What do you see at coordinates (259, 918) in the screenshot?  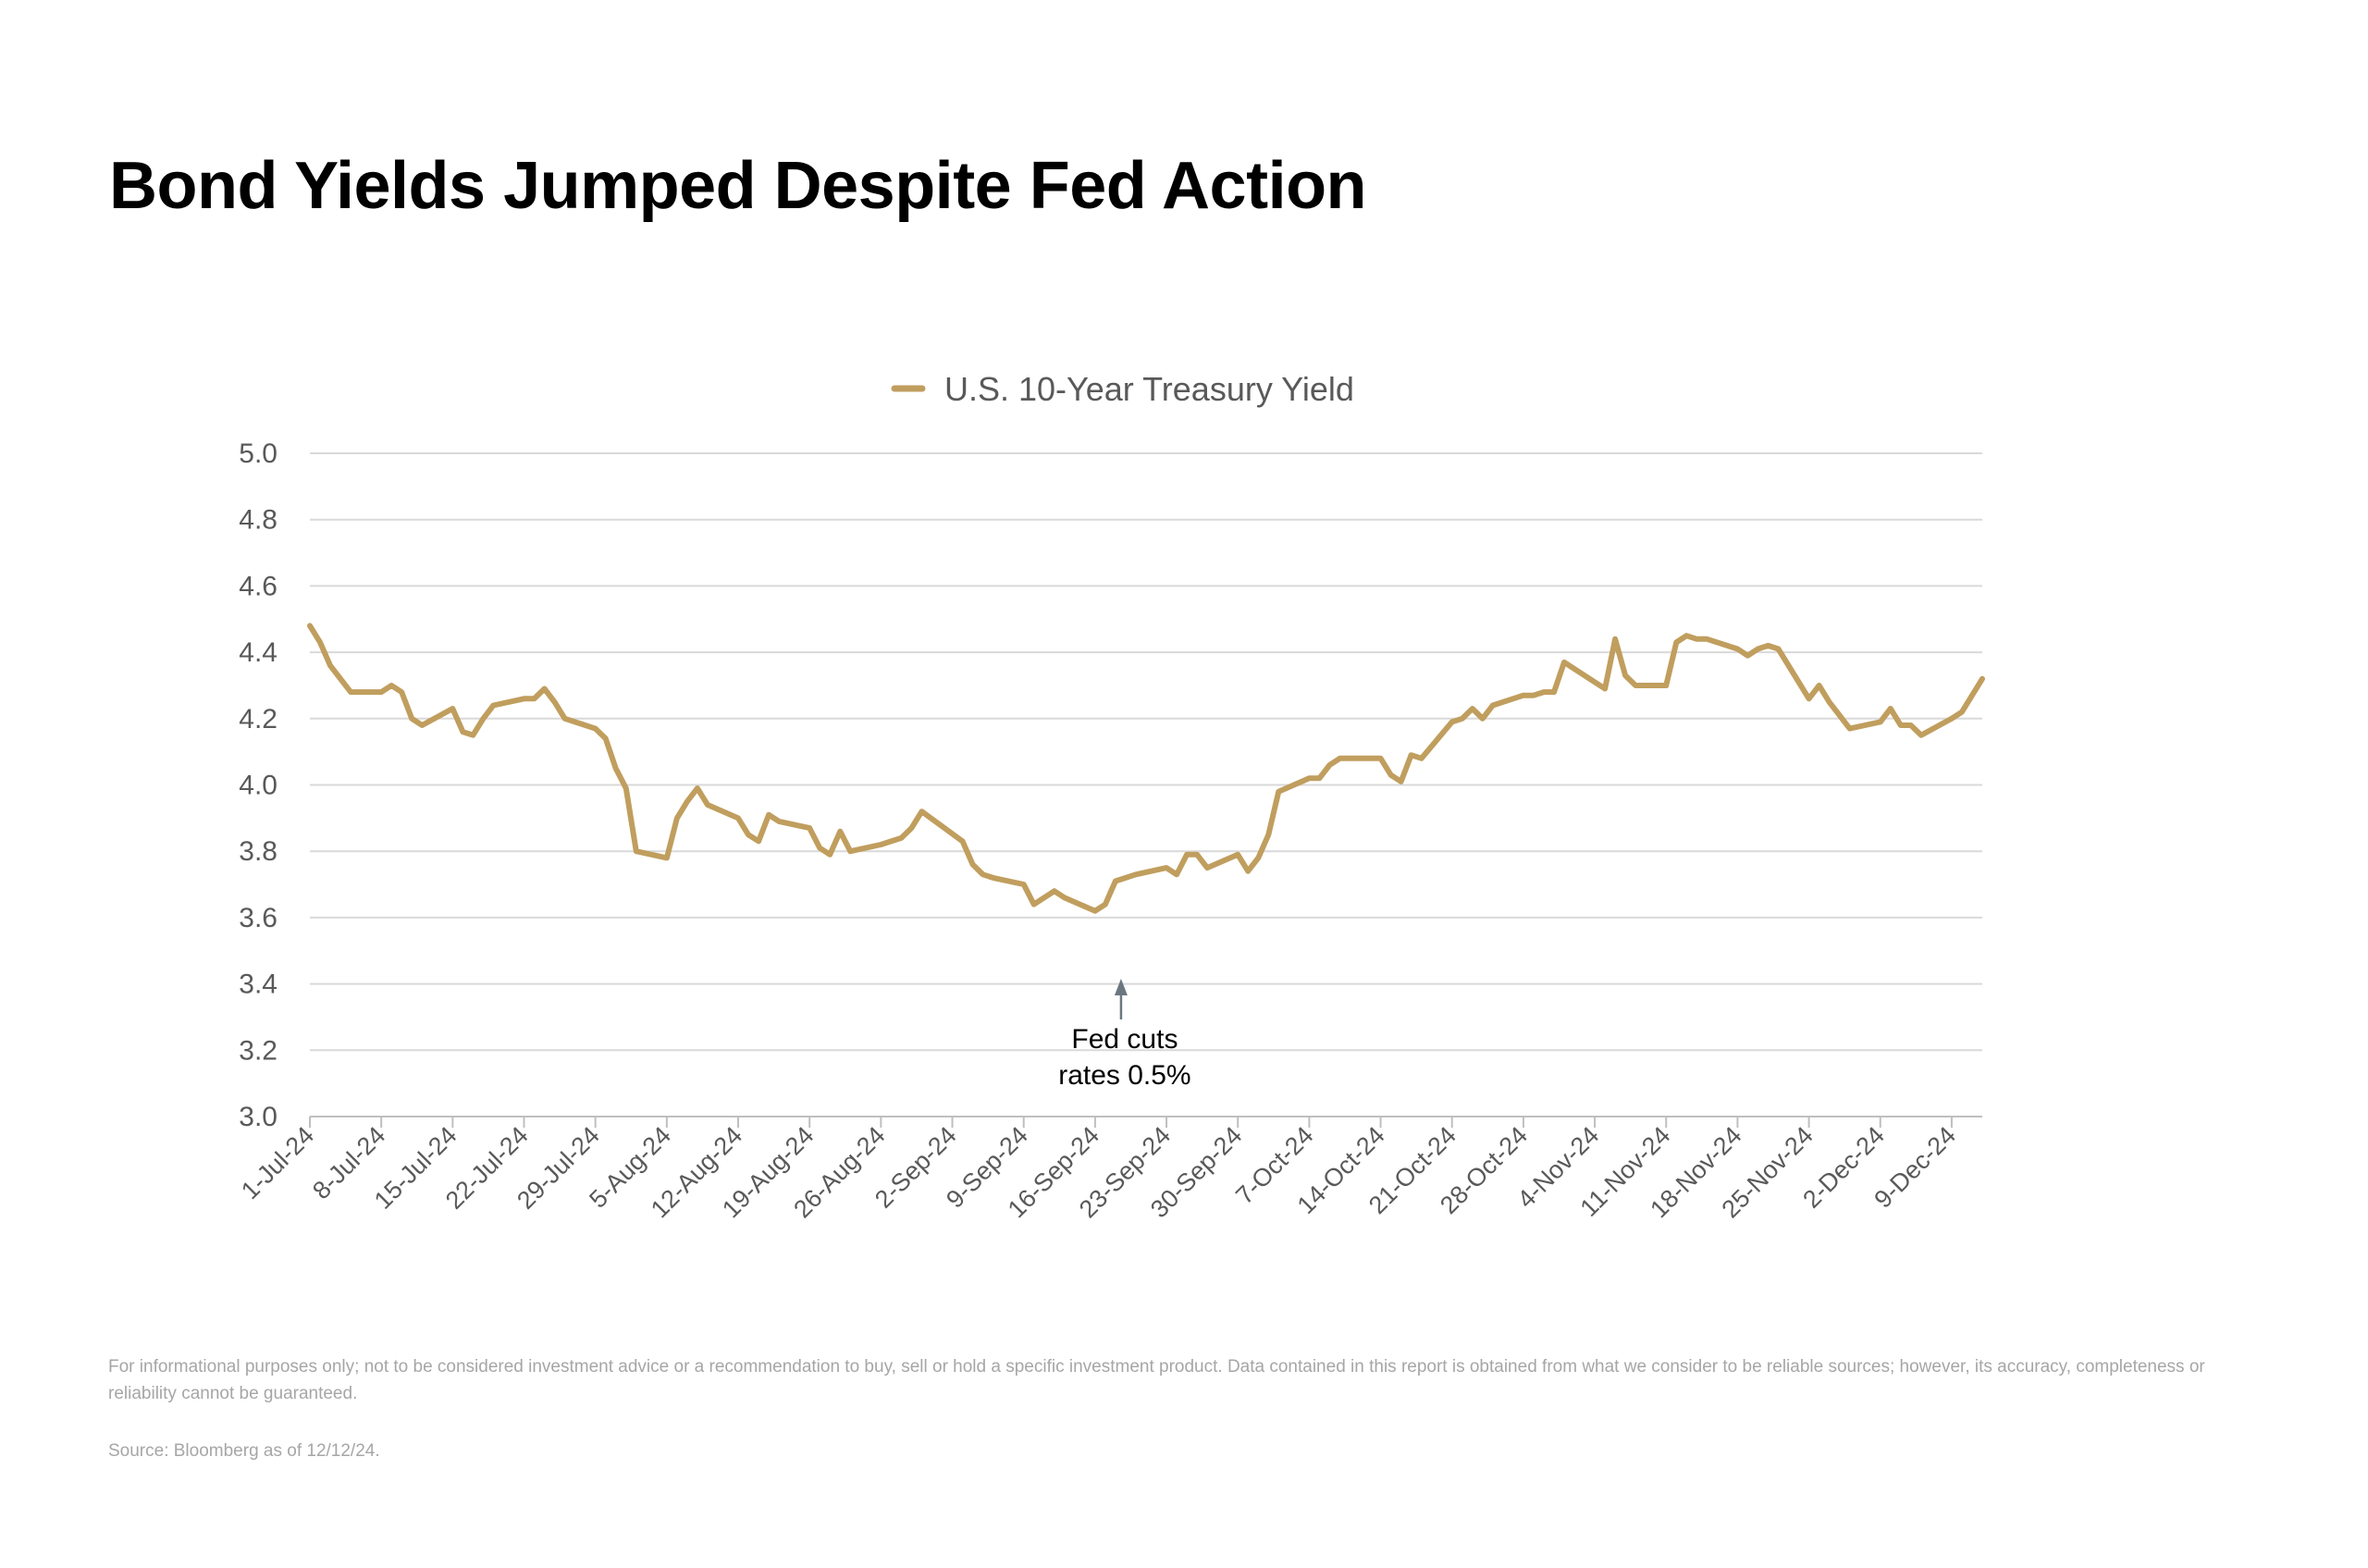 I see `y-tick-label: 3.6` at bounding box center [259, 918].